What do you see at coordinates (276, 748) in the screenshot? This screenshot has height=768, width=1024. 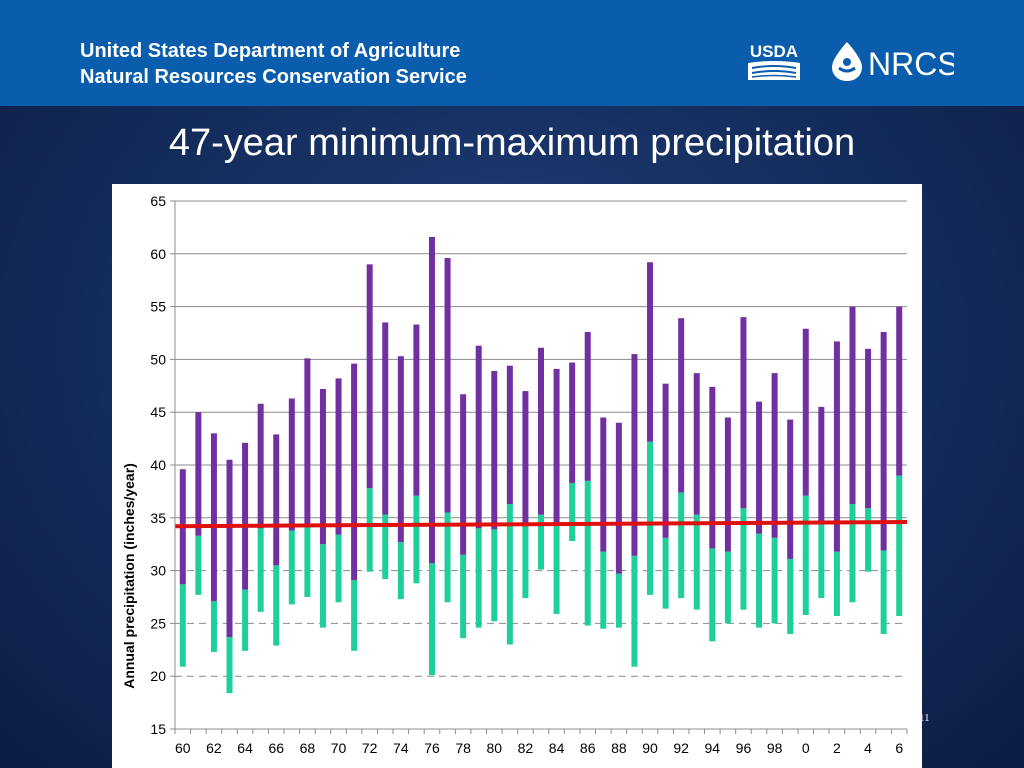 I see `x-tick-label: 66` at bounding box center [276, 748].